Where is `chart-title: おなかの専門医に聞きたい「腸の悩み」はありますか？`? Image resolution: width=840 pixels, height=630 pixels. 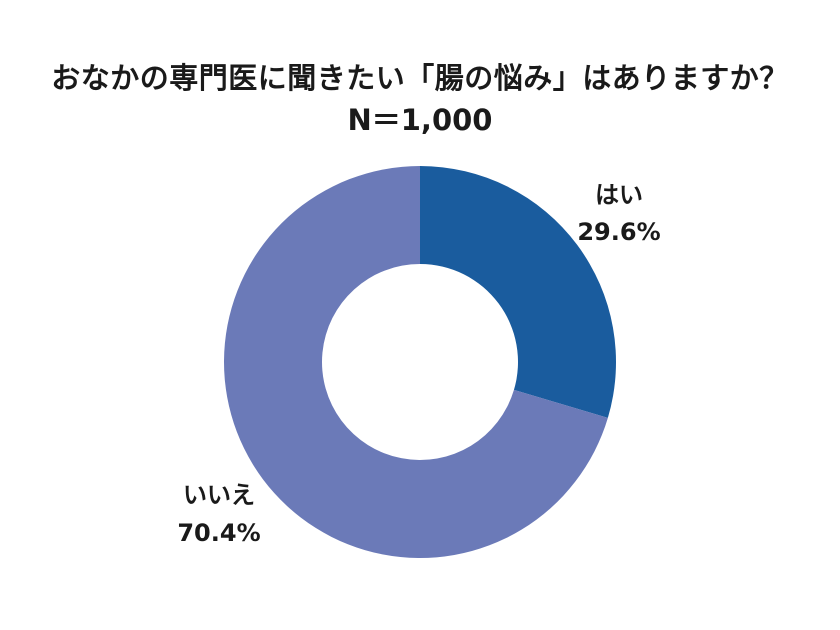 chart-title: おなかの専門医に聞きたい「腸の悩み」はありますか？ is located at coordinates (420, 78).